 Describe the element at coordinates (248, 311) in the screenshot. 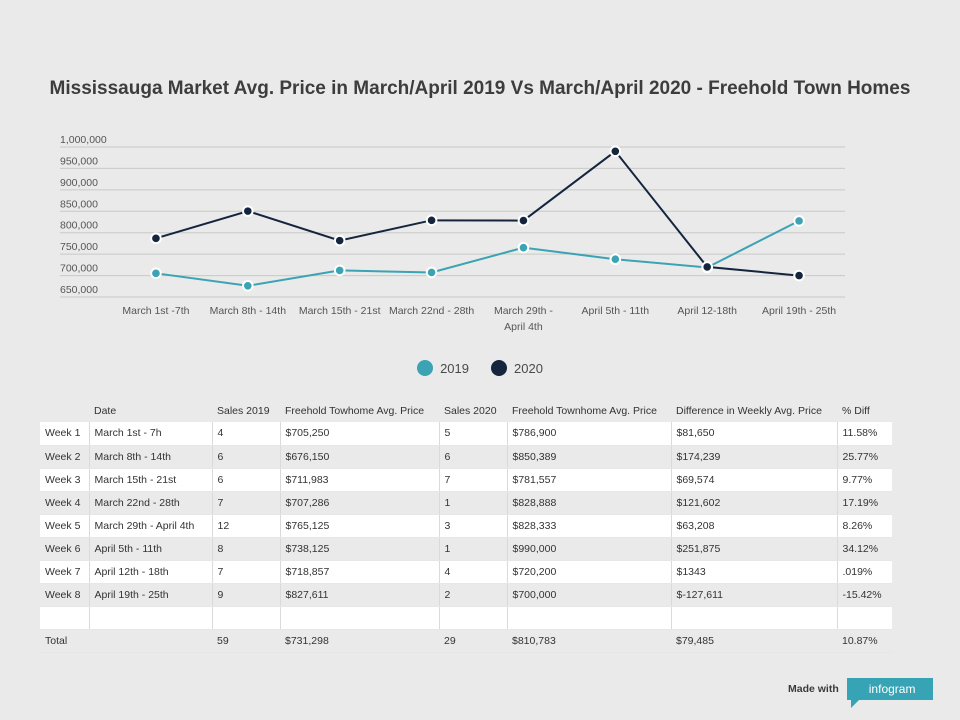

I see `x-tick-label: March 8th - 14th` at that location.